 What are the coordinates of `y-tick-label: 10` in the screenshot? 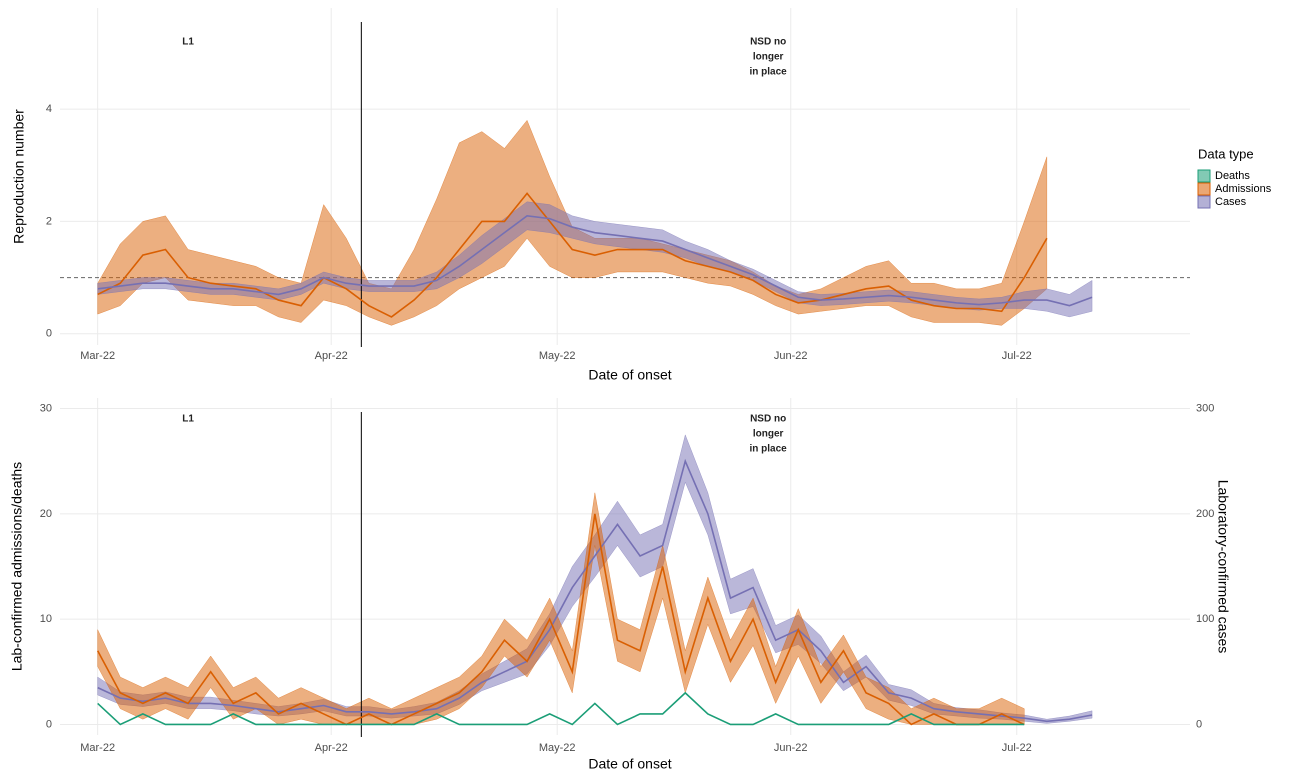 It's located at (46, 619).